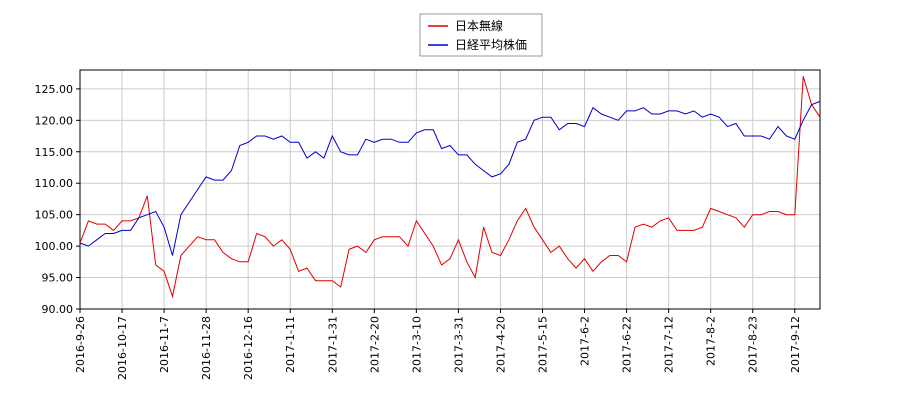 Image resolution: width=900 pixels, height=400 pixels. I want to click on x-tick-label: 2017-6-22, so click(627, 344).